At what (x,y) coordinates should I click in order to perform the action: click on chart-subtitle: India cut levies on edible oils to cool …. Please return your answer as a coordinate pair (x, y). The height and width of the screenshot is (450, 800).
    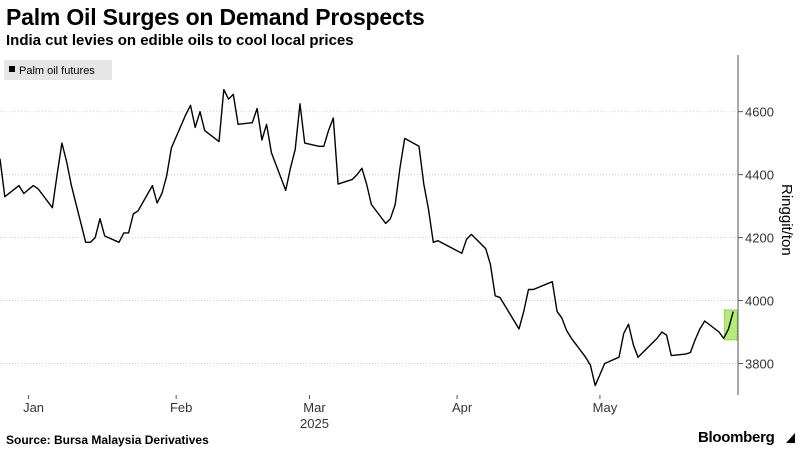
    Looking at the image, I should click on (180, 40).